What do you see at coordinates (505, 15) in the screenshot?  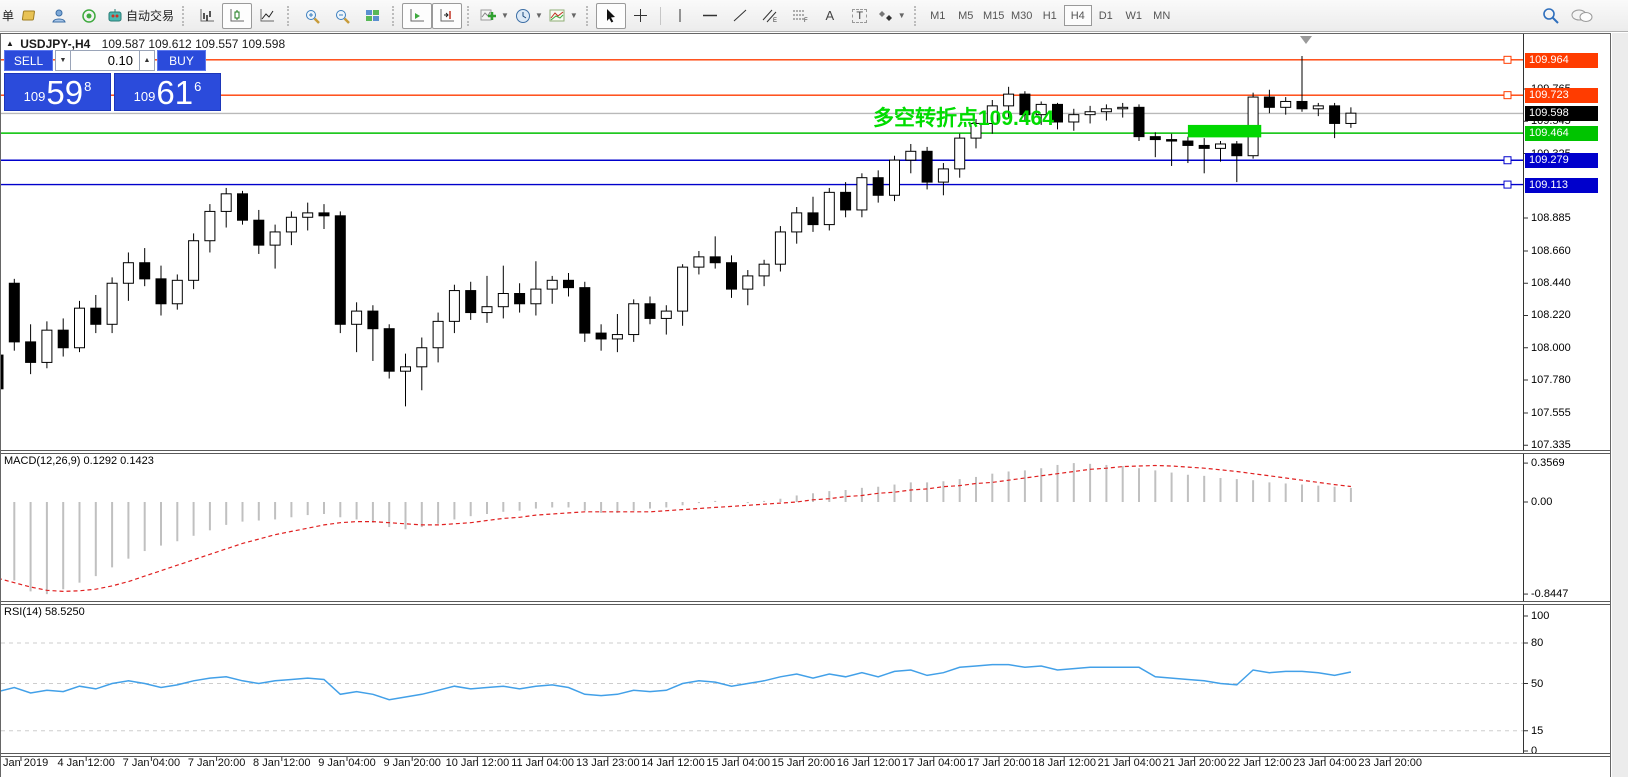 I see `dropdown-caret-icon: ▼` at bounding box center [505, 15].